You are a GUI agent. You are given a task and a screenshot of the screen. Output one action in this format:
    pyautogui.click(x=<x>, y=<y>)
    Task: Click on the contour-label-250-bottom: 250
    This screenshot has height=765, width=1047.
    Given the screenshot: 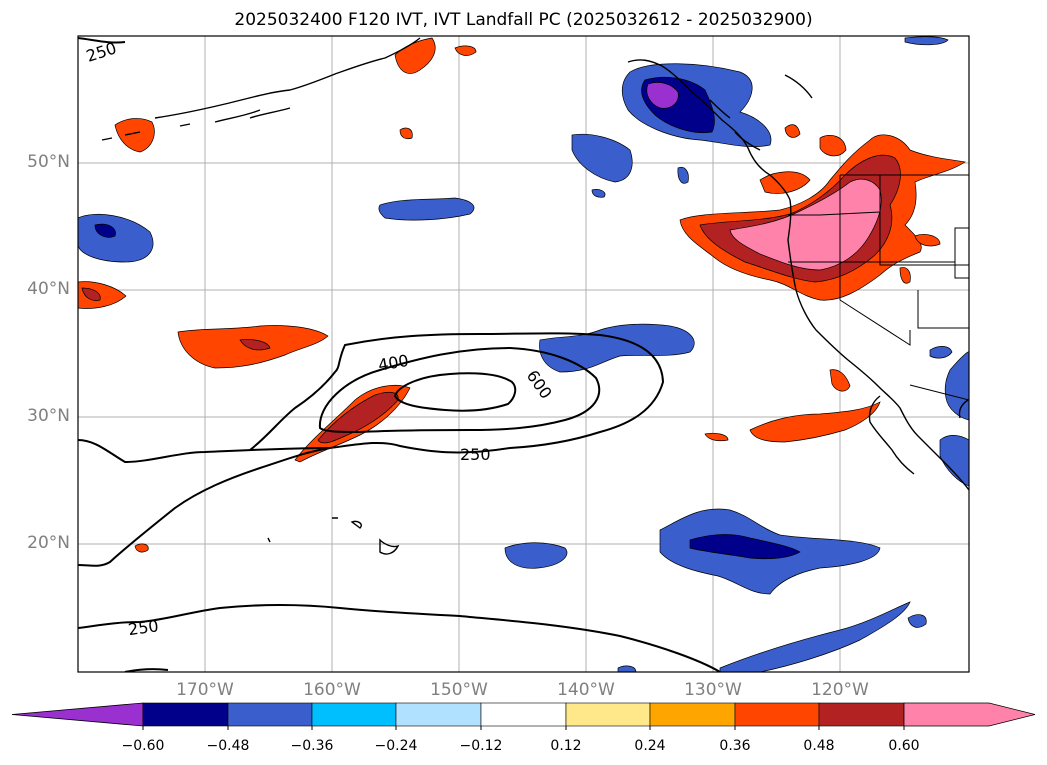 What is the action you would take?
    pyautogui.click(x=143, y=627)
    